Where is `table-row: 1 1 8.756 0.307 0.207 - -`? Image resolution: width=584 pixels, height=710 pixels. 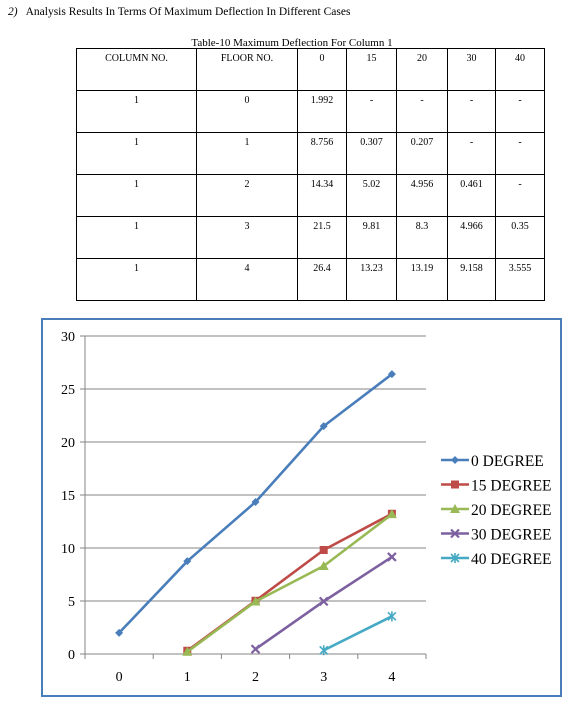 table-row: 1 1 8.756 0.307 0.207 - - is located at coordinates (310, 153).